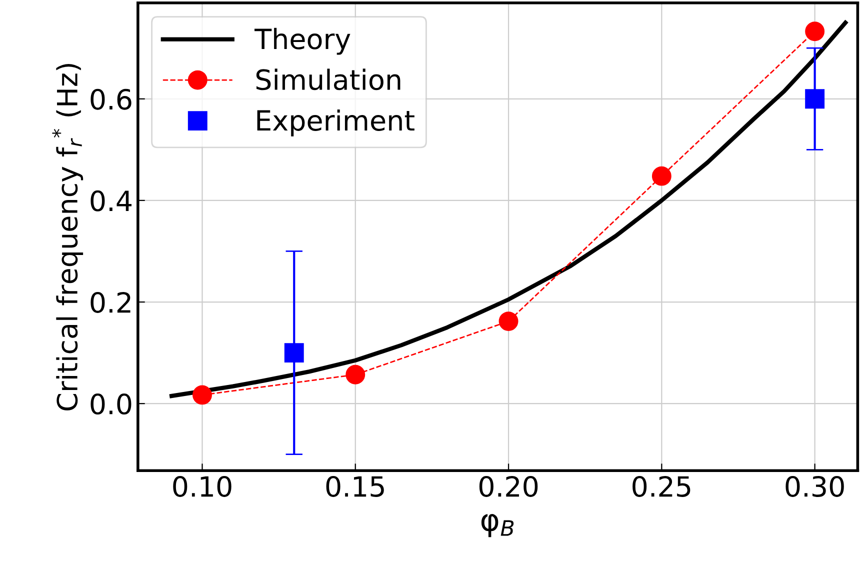 This screenshot has width=862, height=581. What do you see at coordinates (328, 79) in the screenshot?
I see `legend-label: Simulation` at bounding box center [328, 79].